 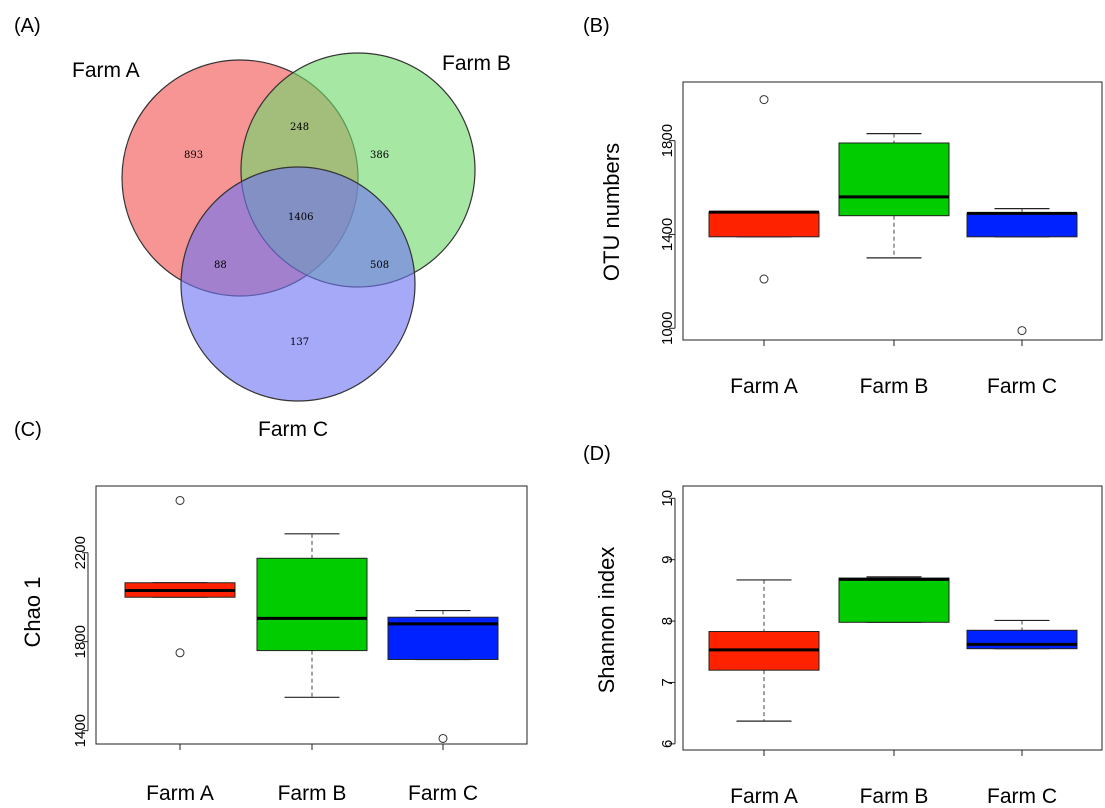 I want to click on y-tick-label: 9, so click(x=667, y=560).